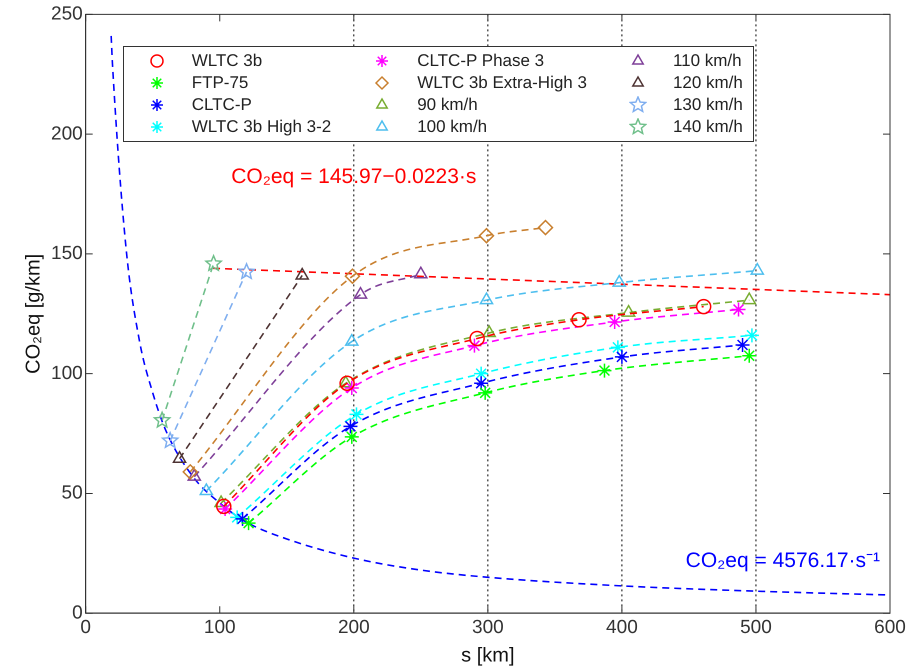 The image size is (915, 672). I want to click on x-tick-label: 200, so click(354, 627).